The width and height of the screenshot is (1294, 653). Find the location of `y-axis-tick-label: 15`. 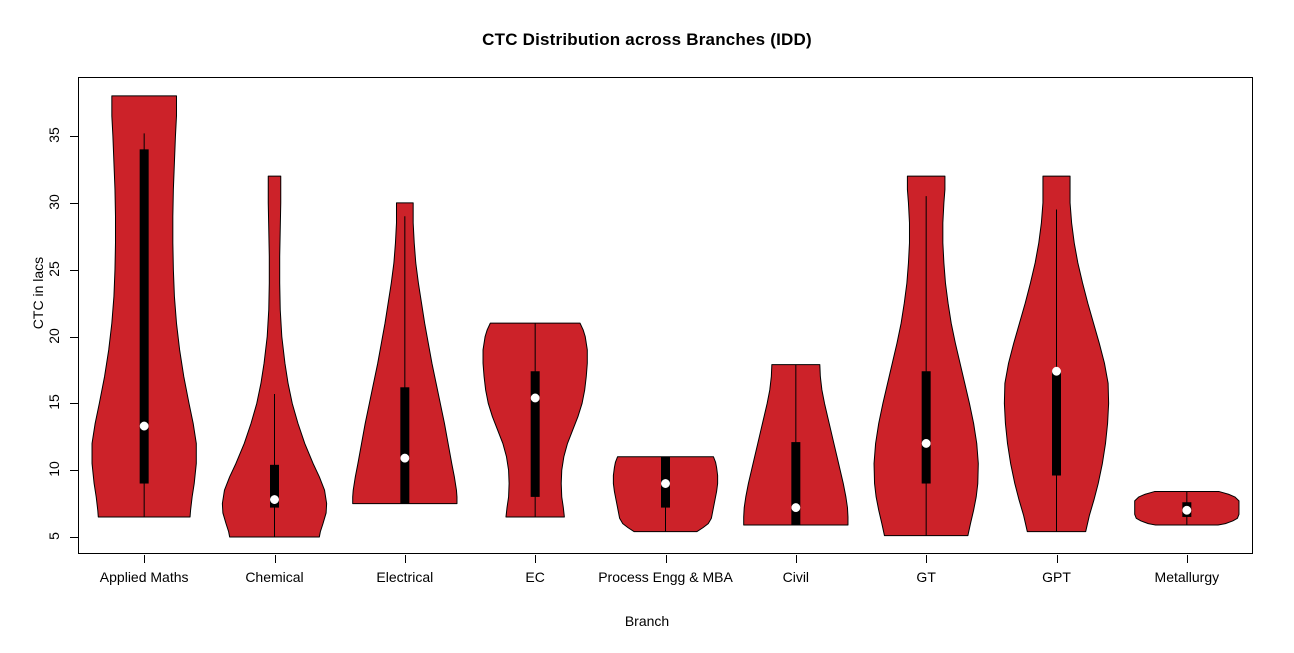

y-axis-tick-label: 15 is located at coordinates (54, 402).